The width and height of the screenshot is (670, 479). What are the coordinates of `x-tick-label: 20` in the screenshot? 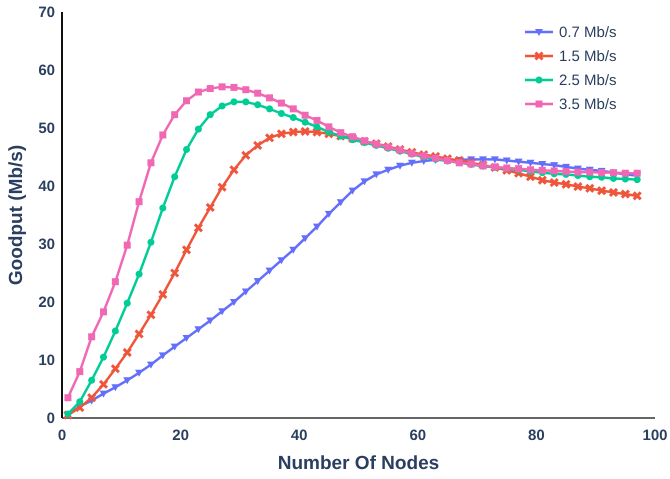 It's located at (180, 435).